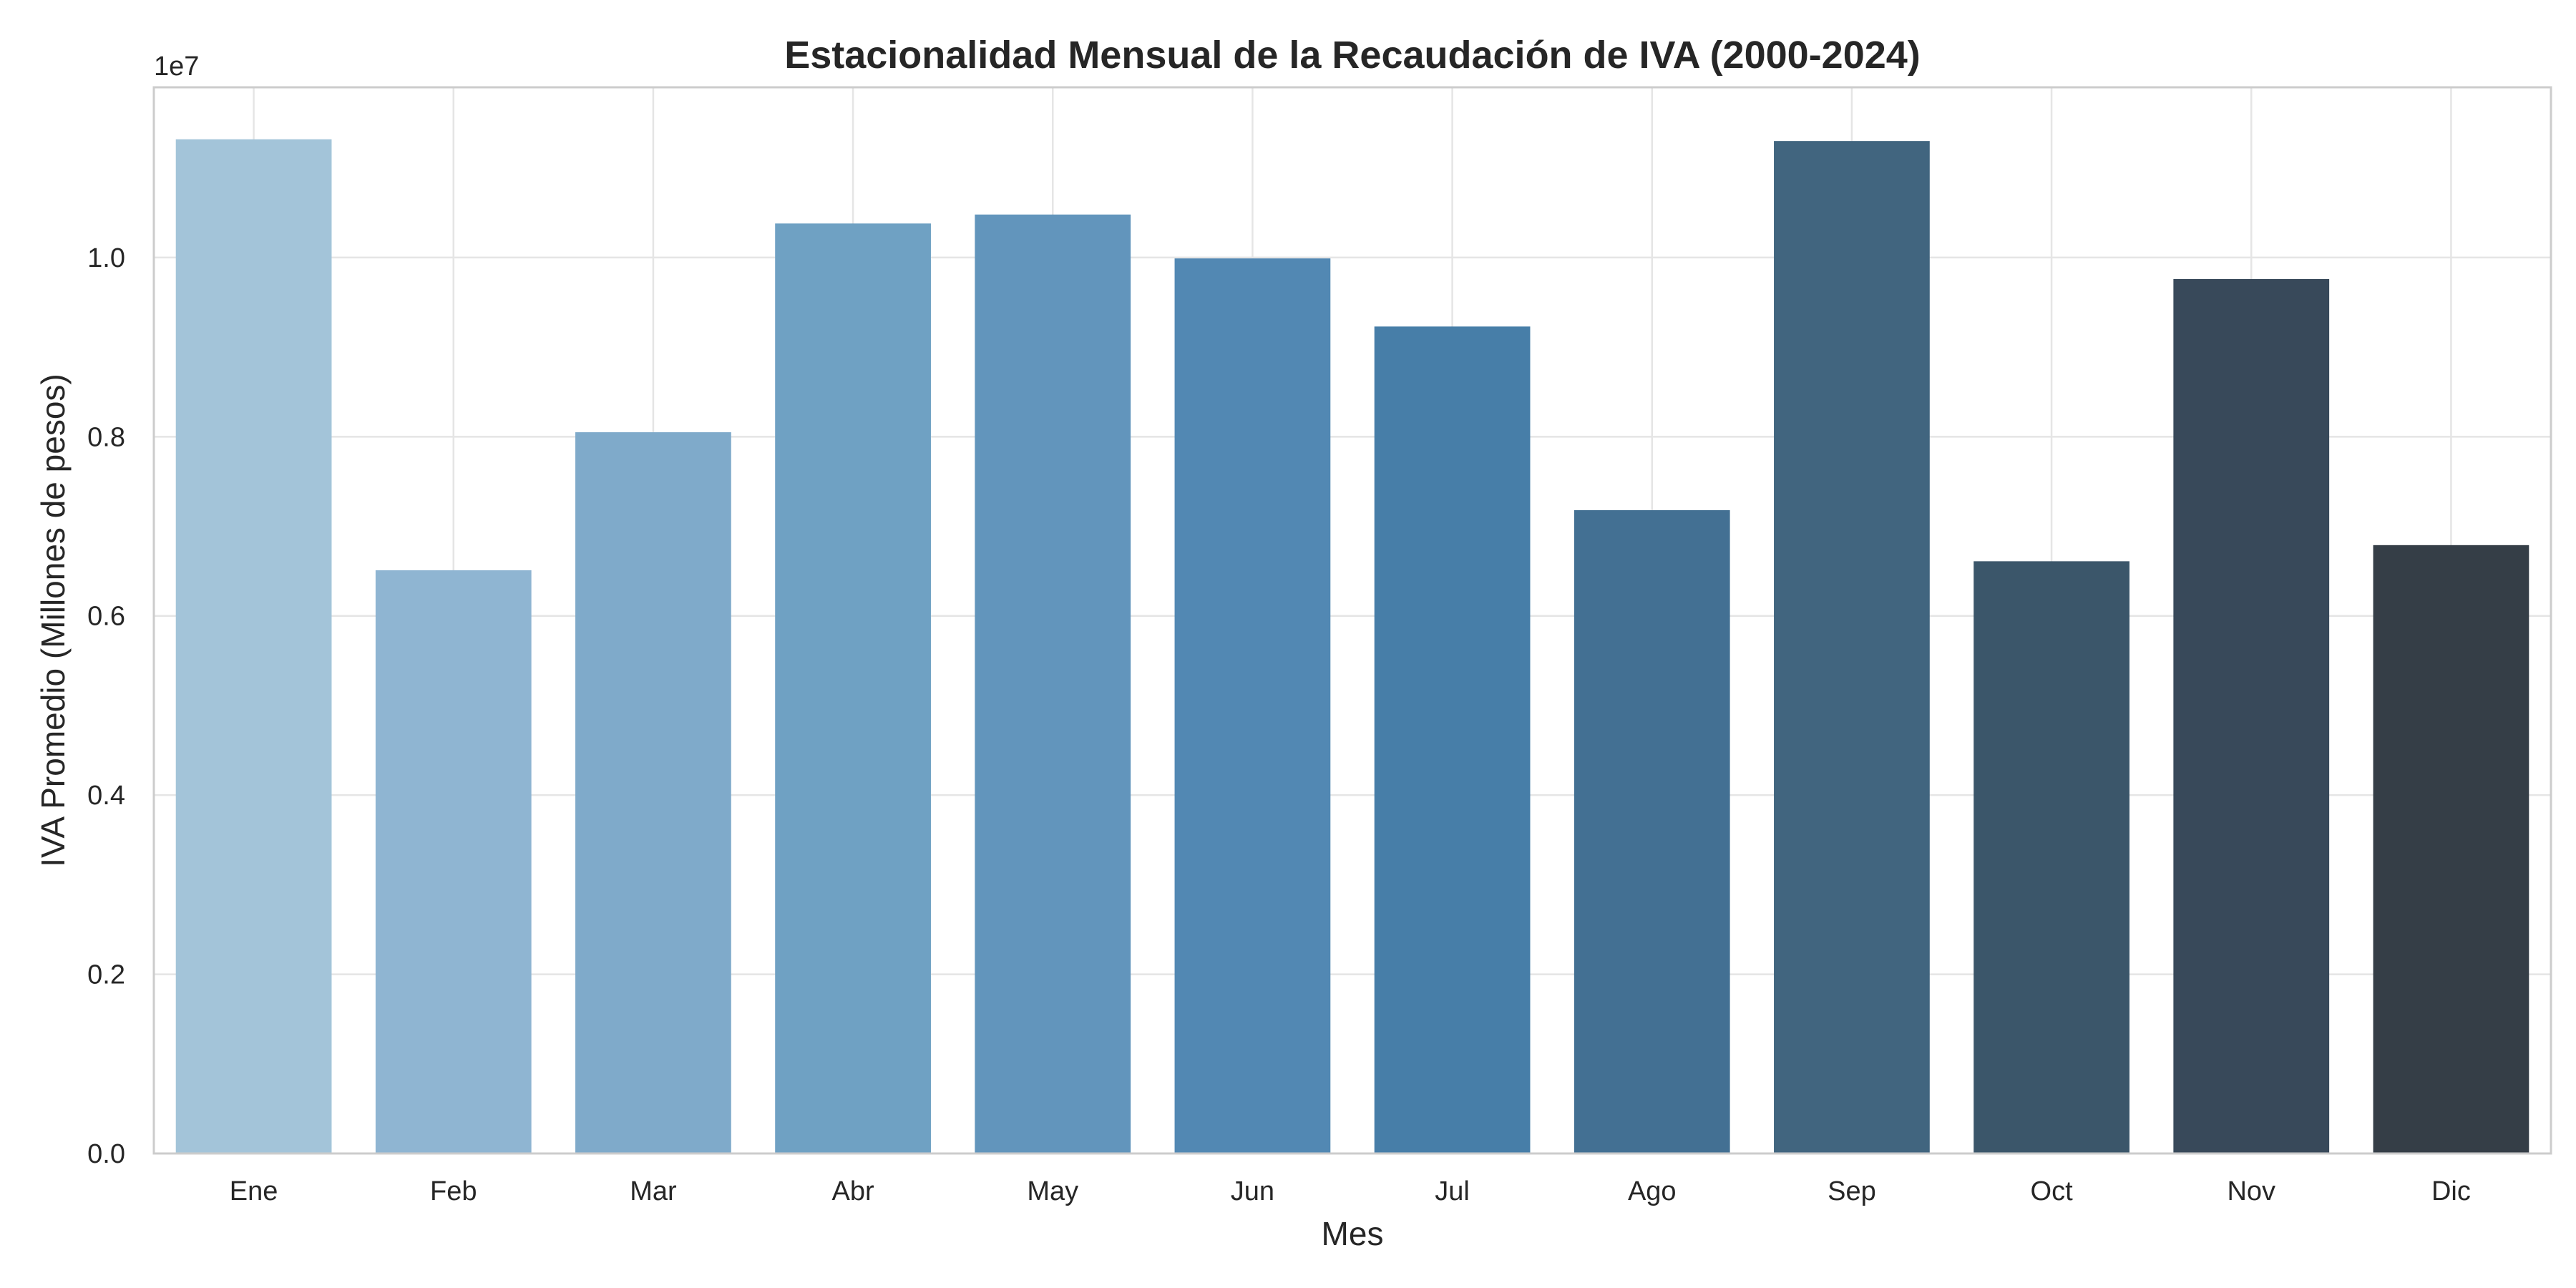 The width and height of the screenshot is (2576, 1288). I want to click on y-offset-label: 1e7, so click(176, 67).